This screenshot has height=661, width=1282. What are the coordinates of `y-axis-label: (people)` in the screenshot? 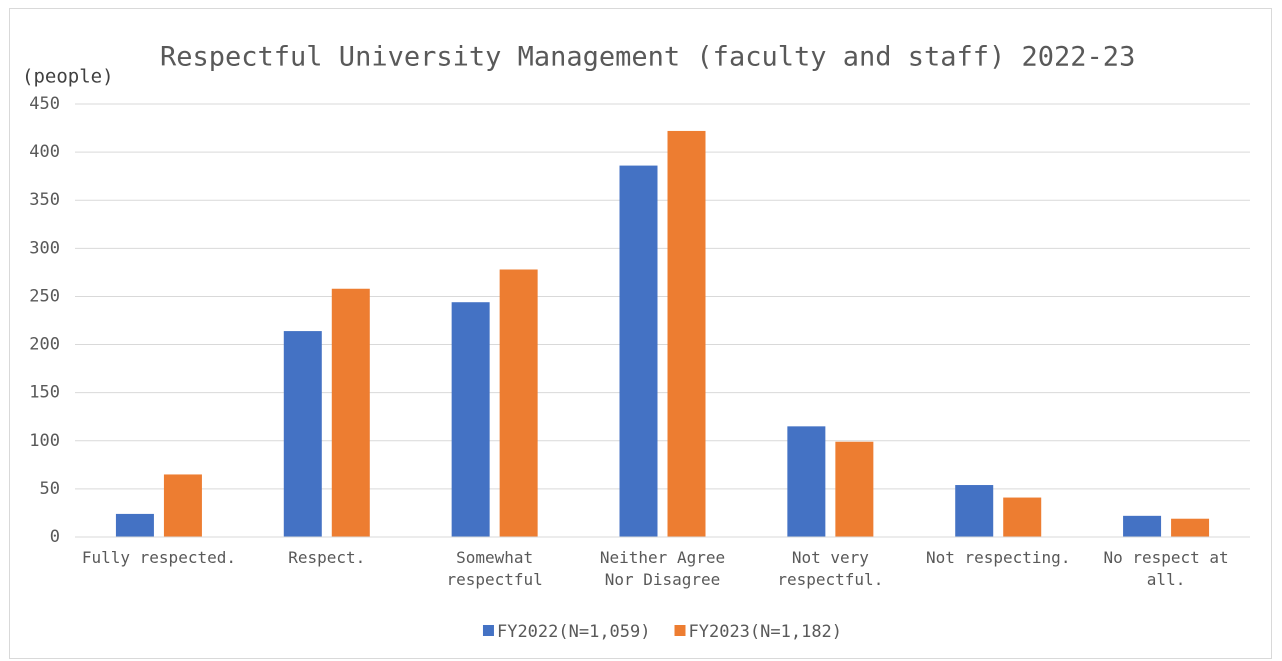 It's located at (68, 77).